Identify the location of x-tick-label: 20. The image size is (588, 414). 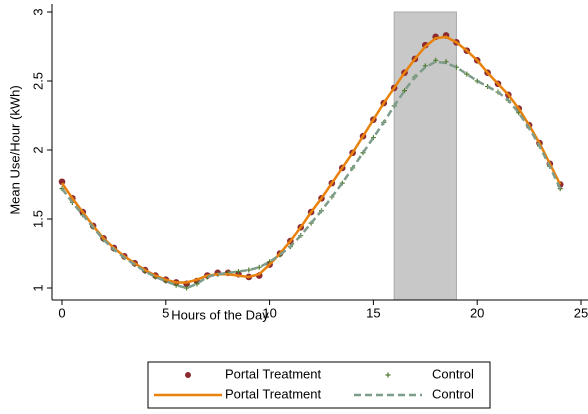
(477, 312).